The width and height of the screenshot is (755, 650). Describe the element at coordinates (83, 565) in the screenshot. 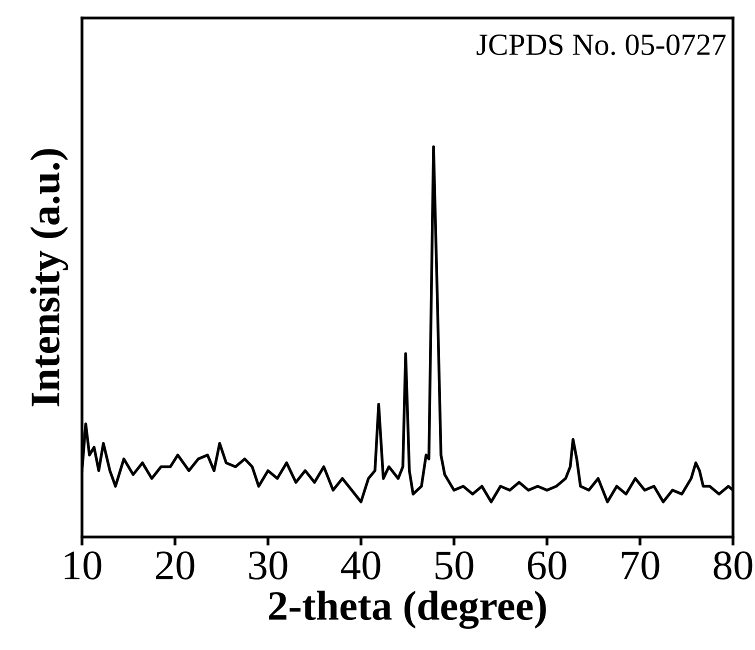

I see `x-tick-label: 10` at that location.